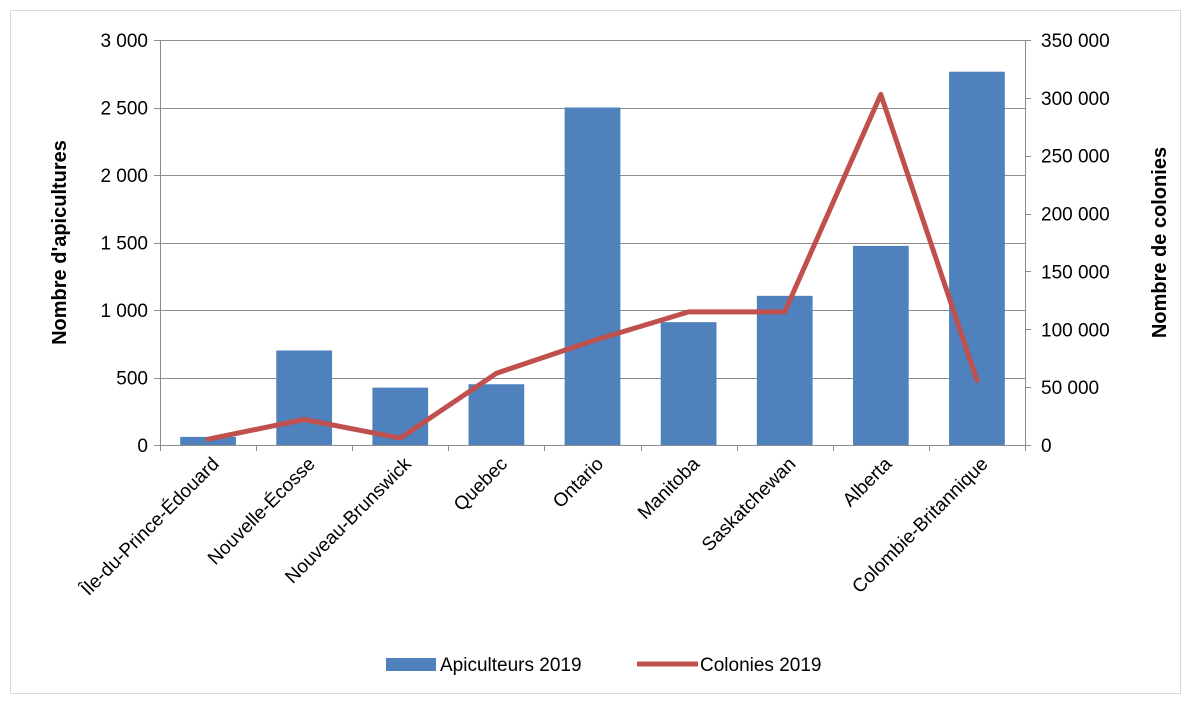 The height and width of the screenshot is (704, 1191). What do you see at coordinates (124, 109) in the screenshot?
I see `y-tick-label: 2 500` at bounding box center [124, 109].